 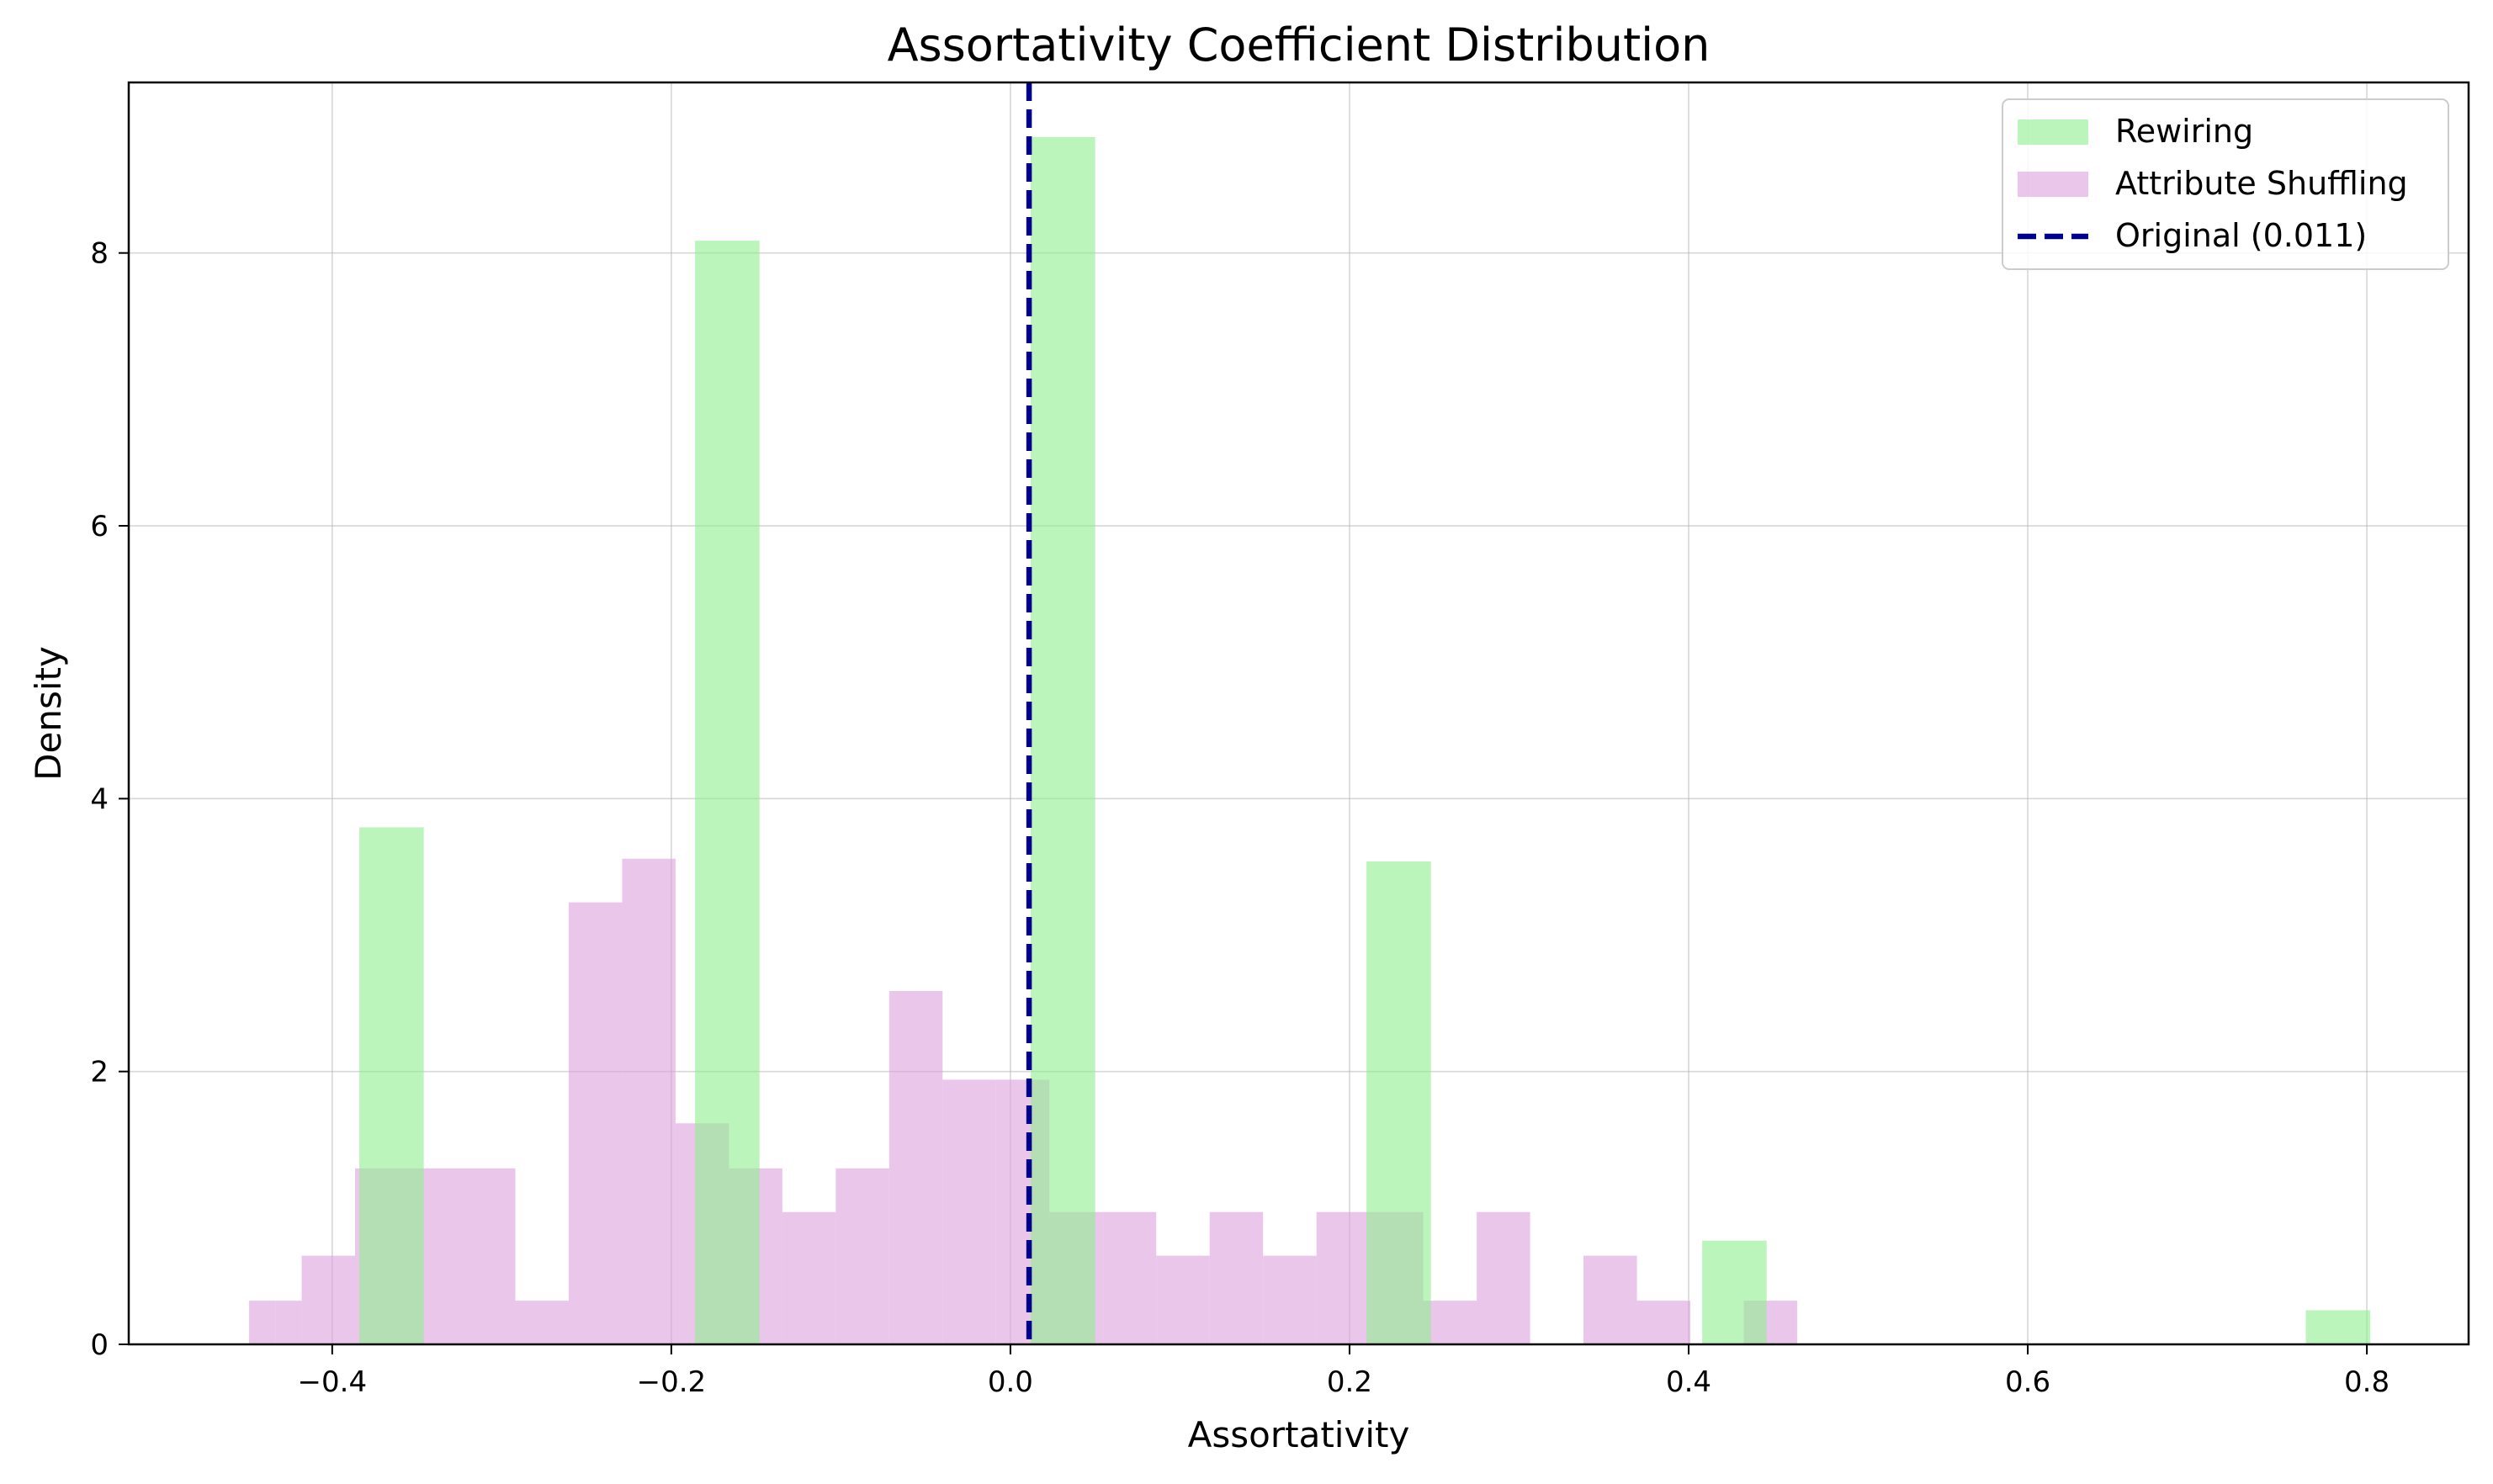 What do you see at coordinates (1688, 1382) in the screenshot?
I see `x-tick-label: 0.4` at bounding box center [1688, 1382].